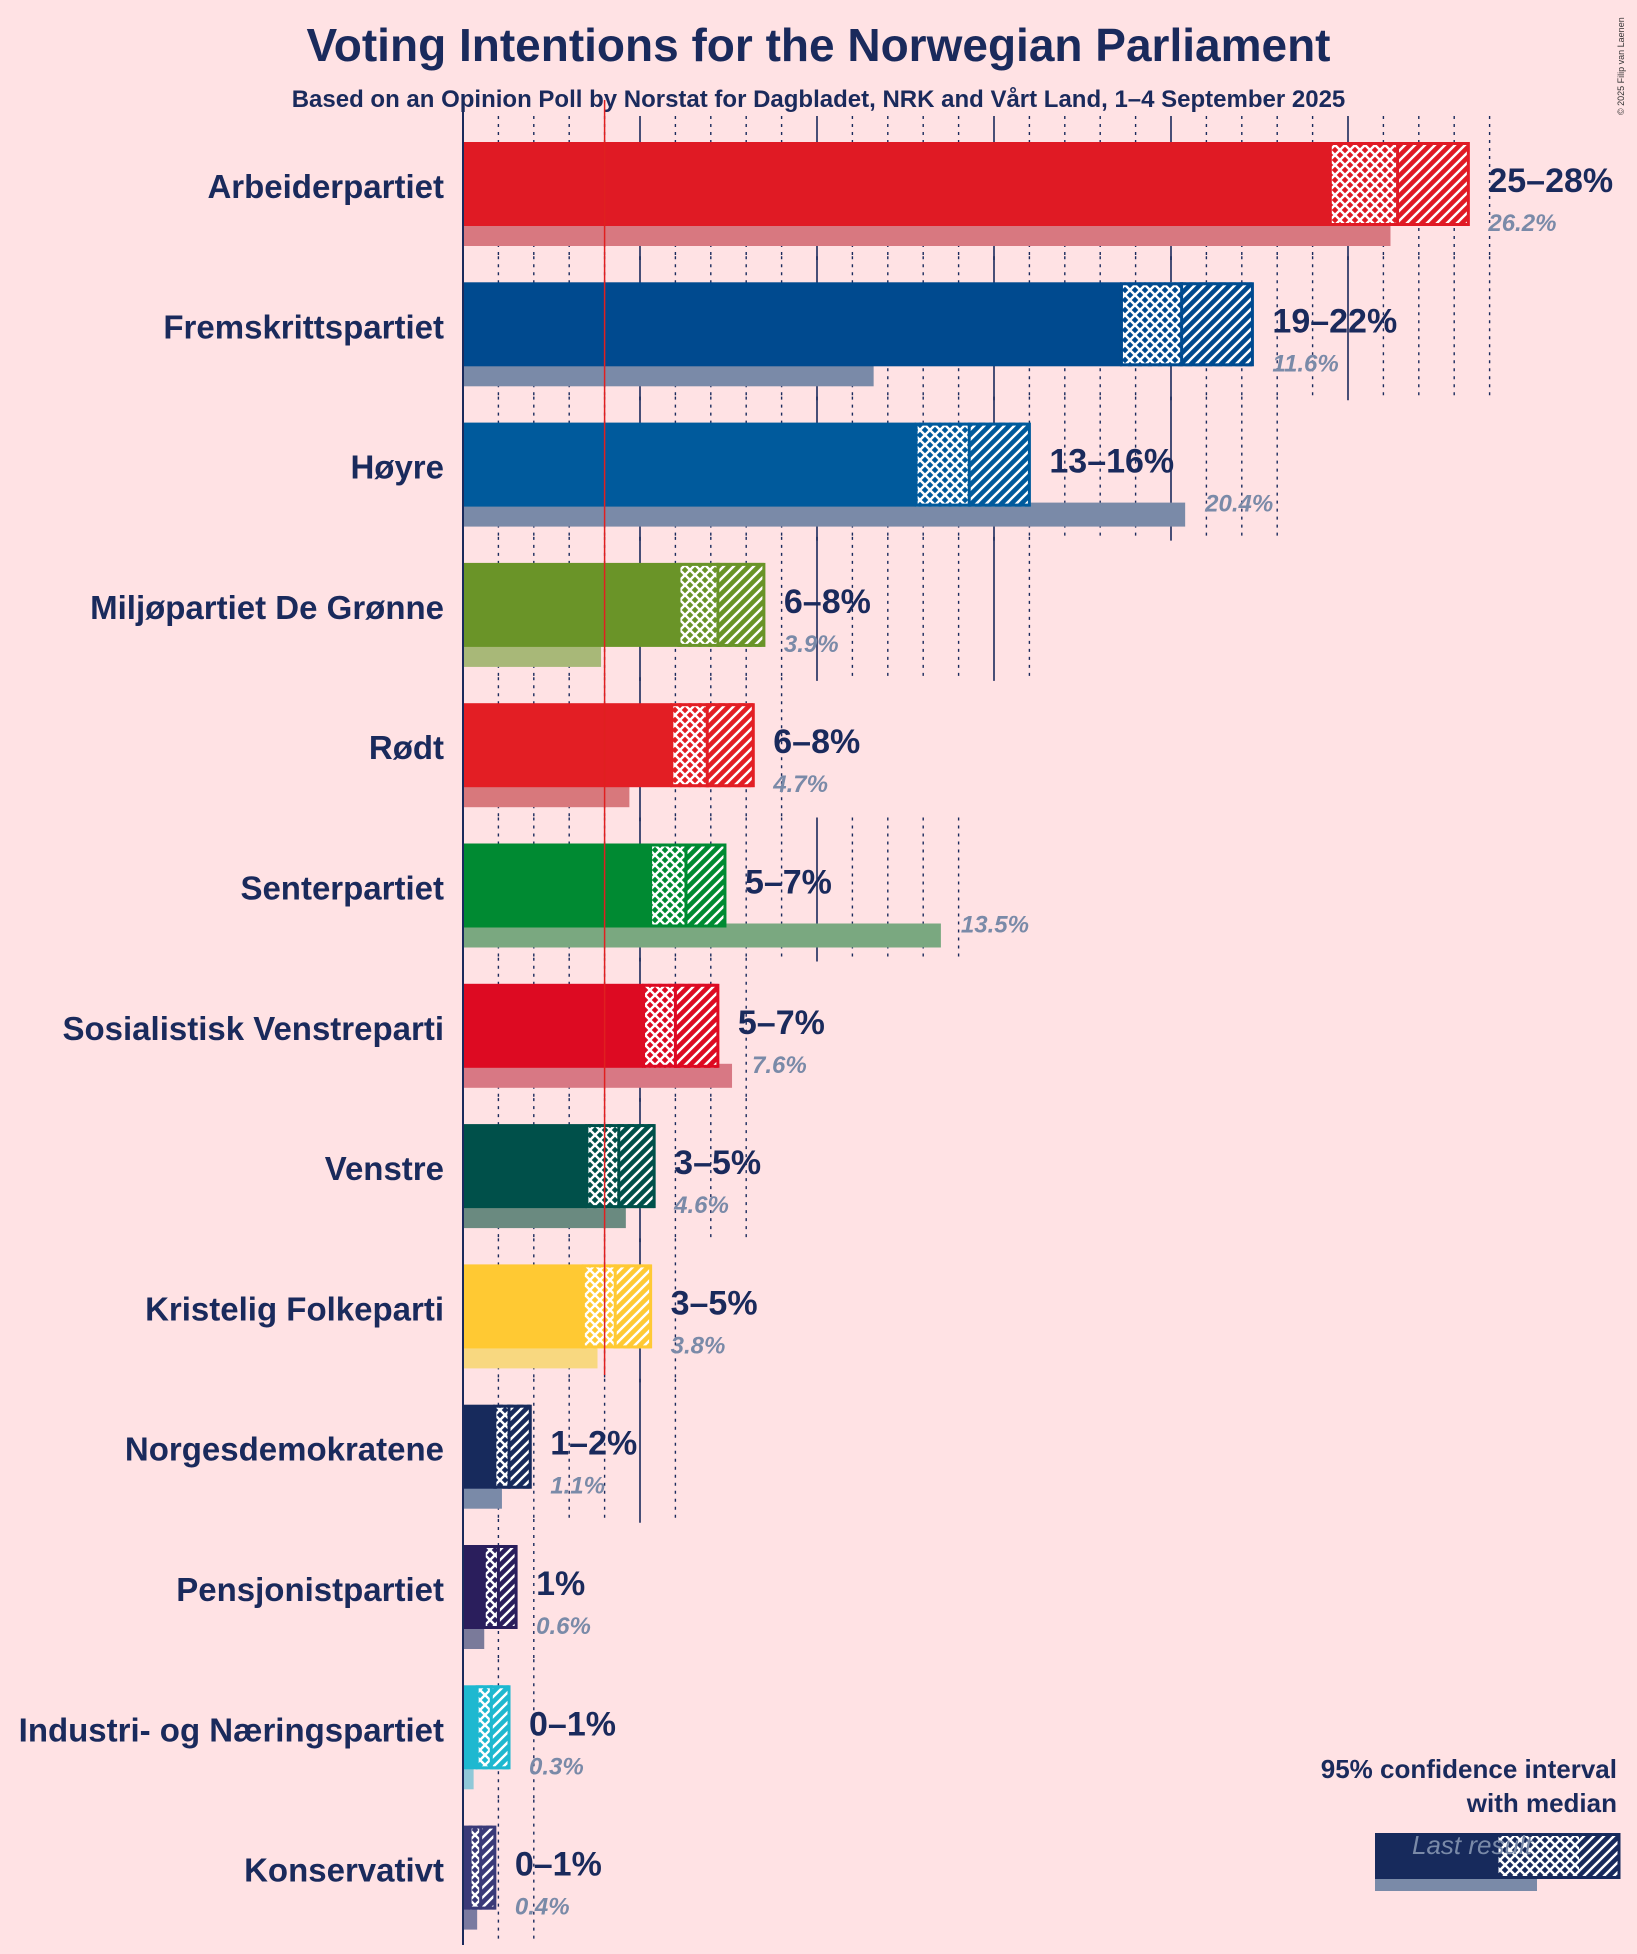 This screenshot has width=1637, height=1954. I want to click on last-result-label: 3.9%, so click(811, 644).